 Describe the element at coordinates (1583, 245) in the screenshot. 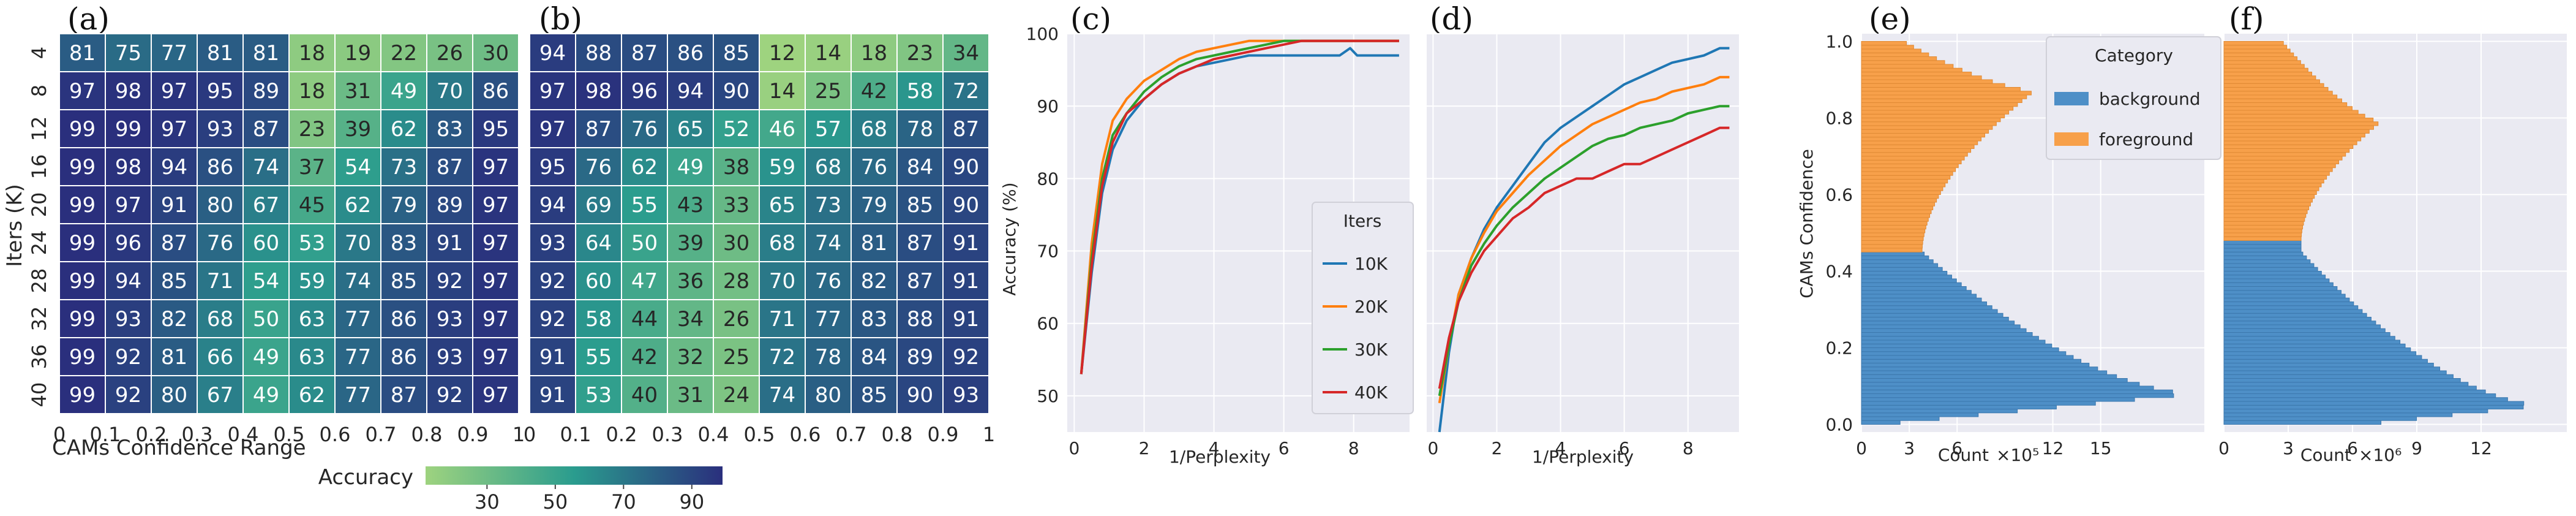

I see `line-chart-d: 0 2 4 6 8` at that location.